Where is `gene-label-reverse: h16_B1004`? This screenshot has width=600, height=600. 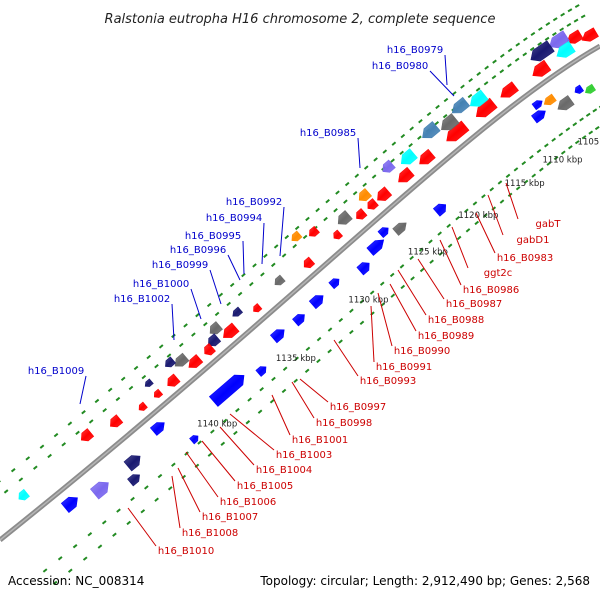 gene-label-reverse: h16_B1004 is located at coordinates (284, 470).